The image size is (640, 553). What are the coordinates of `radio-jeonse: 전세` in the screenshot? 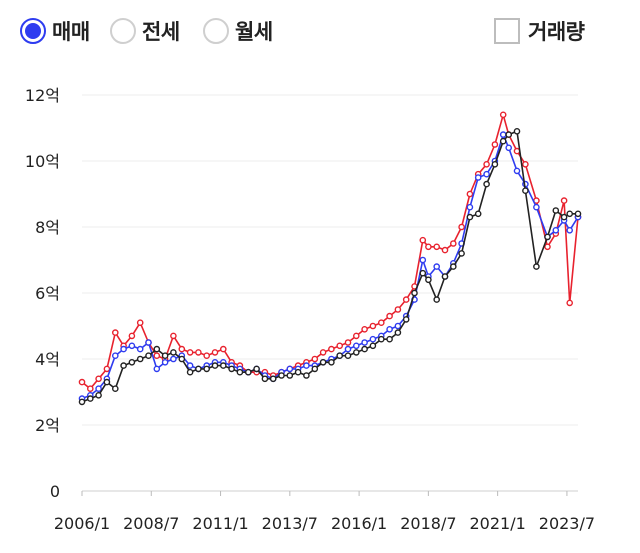 It's located at (145, 31).